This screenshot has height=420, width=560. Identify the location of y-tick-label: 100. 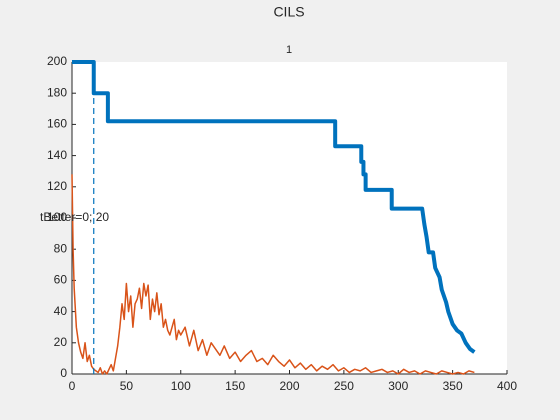
(57, 217).